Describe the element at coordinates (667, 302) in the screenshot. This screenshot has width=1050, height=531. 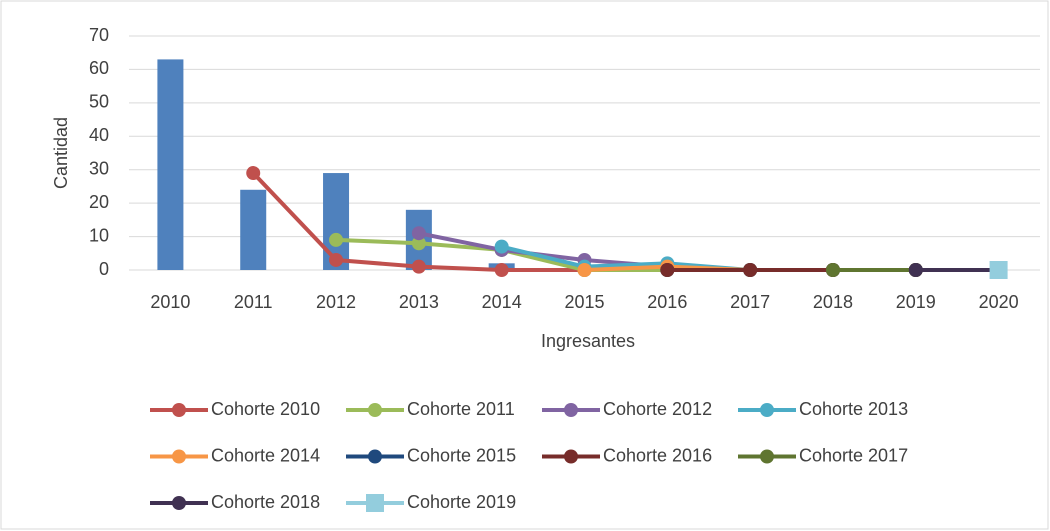
I see `x-tick-label: 2016` at that location.